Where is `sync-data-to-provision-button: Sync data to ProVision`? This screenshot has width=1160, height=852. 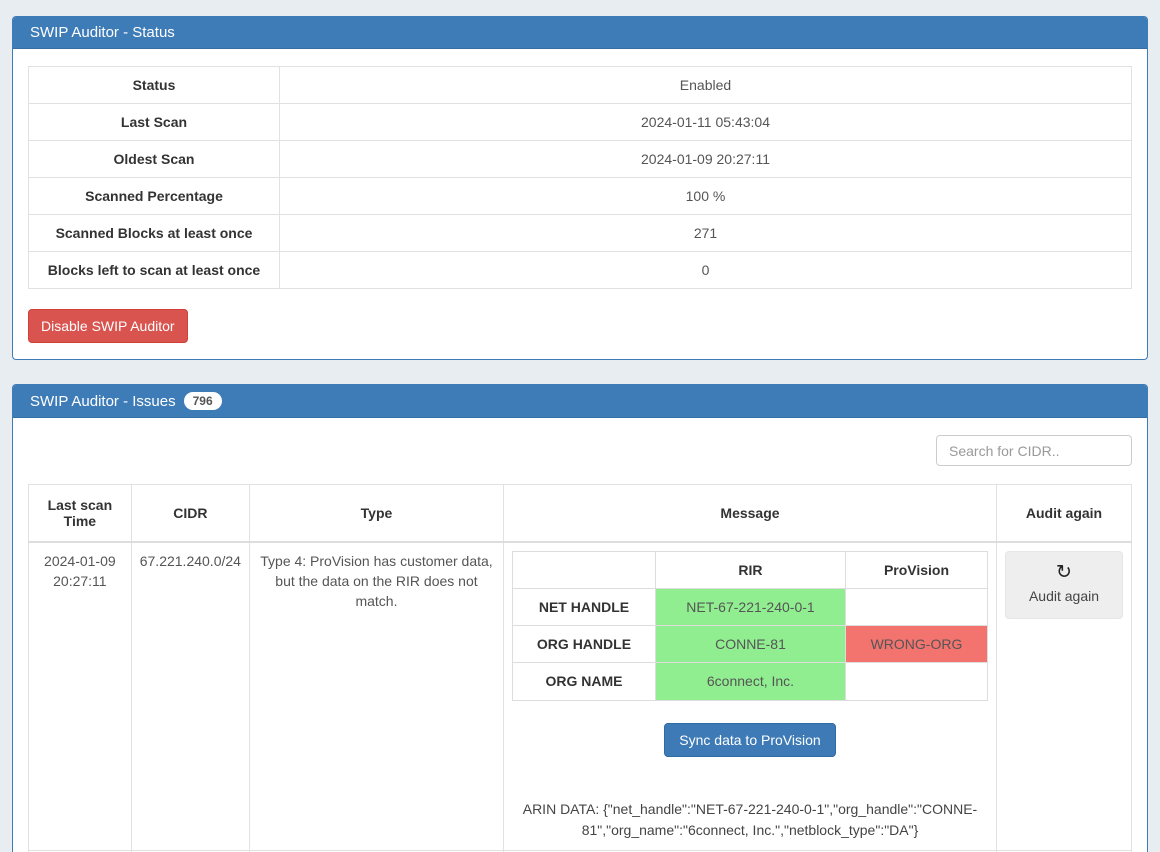
sync-data-to-provision-button: Sync data to ProVision is located at coordinates (750, 739).